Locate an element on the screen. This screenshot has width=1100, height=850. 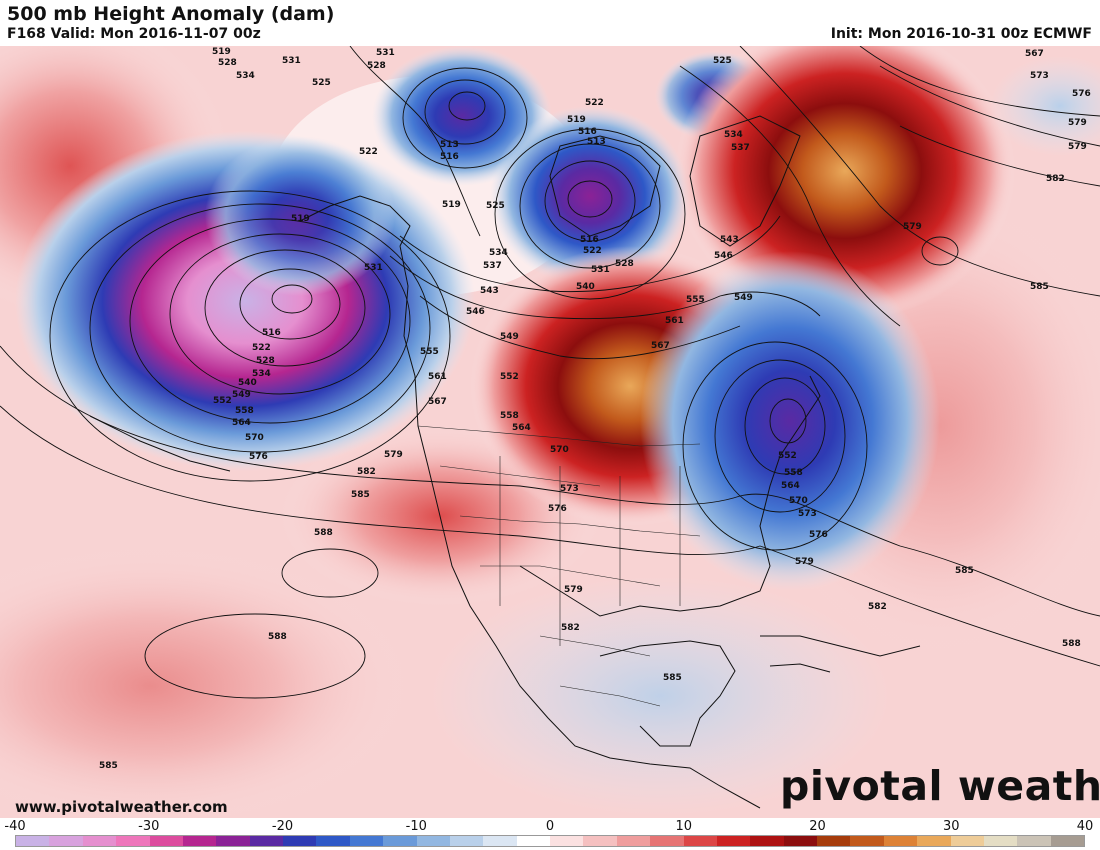
map-title: 500 mb Height Anomaly (dam) is located at coordinates (171, 14).